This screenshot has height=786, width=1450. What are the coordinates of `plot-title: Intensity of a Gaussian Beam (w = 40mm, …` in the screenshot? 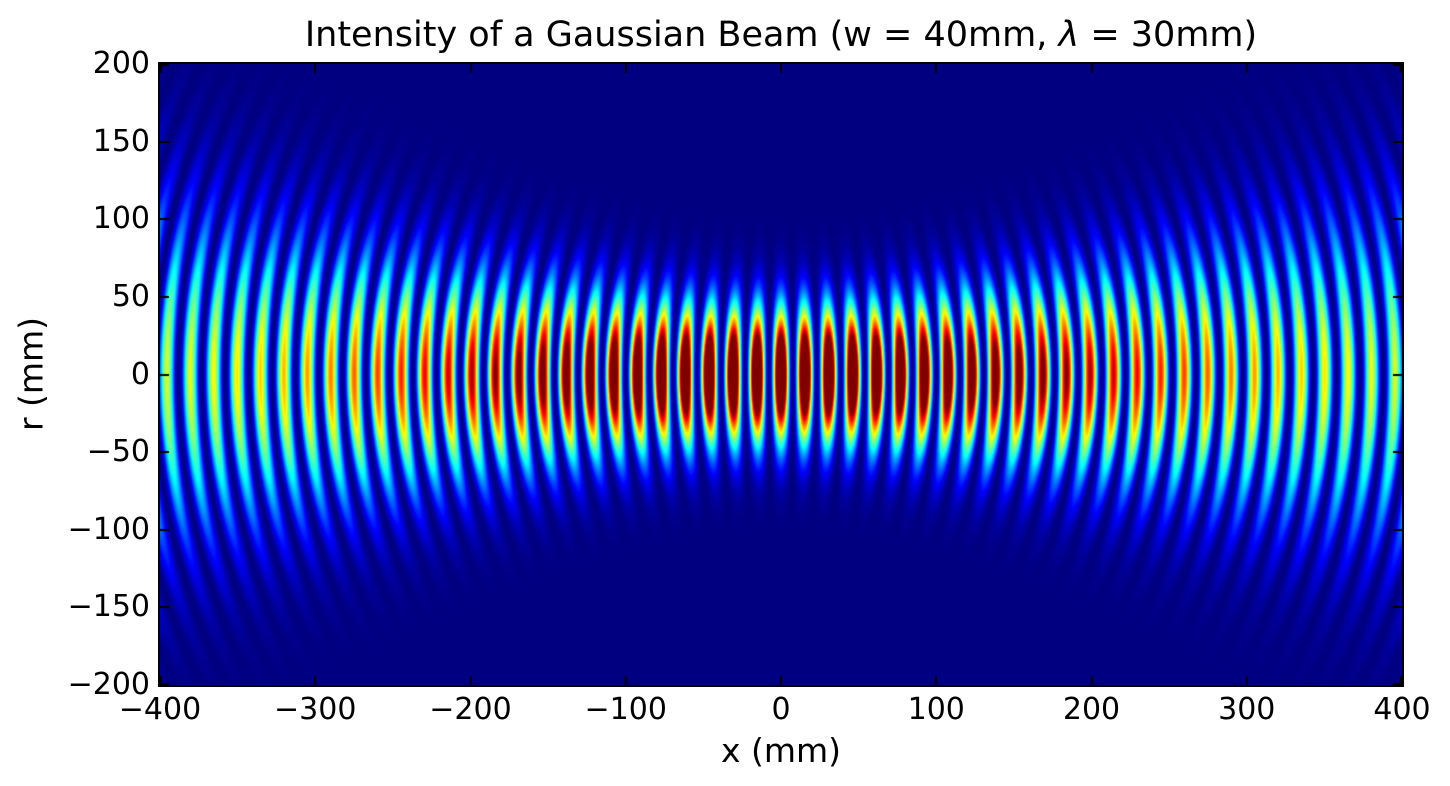 It's located at (781, 35).